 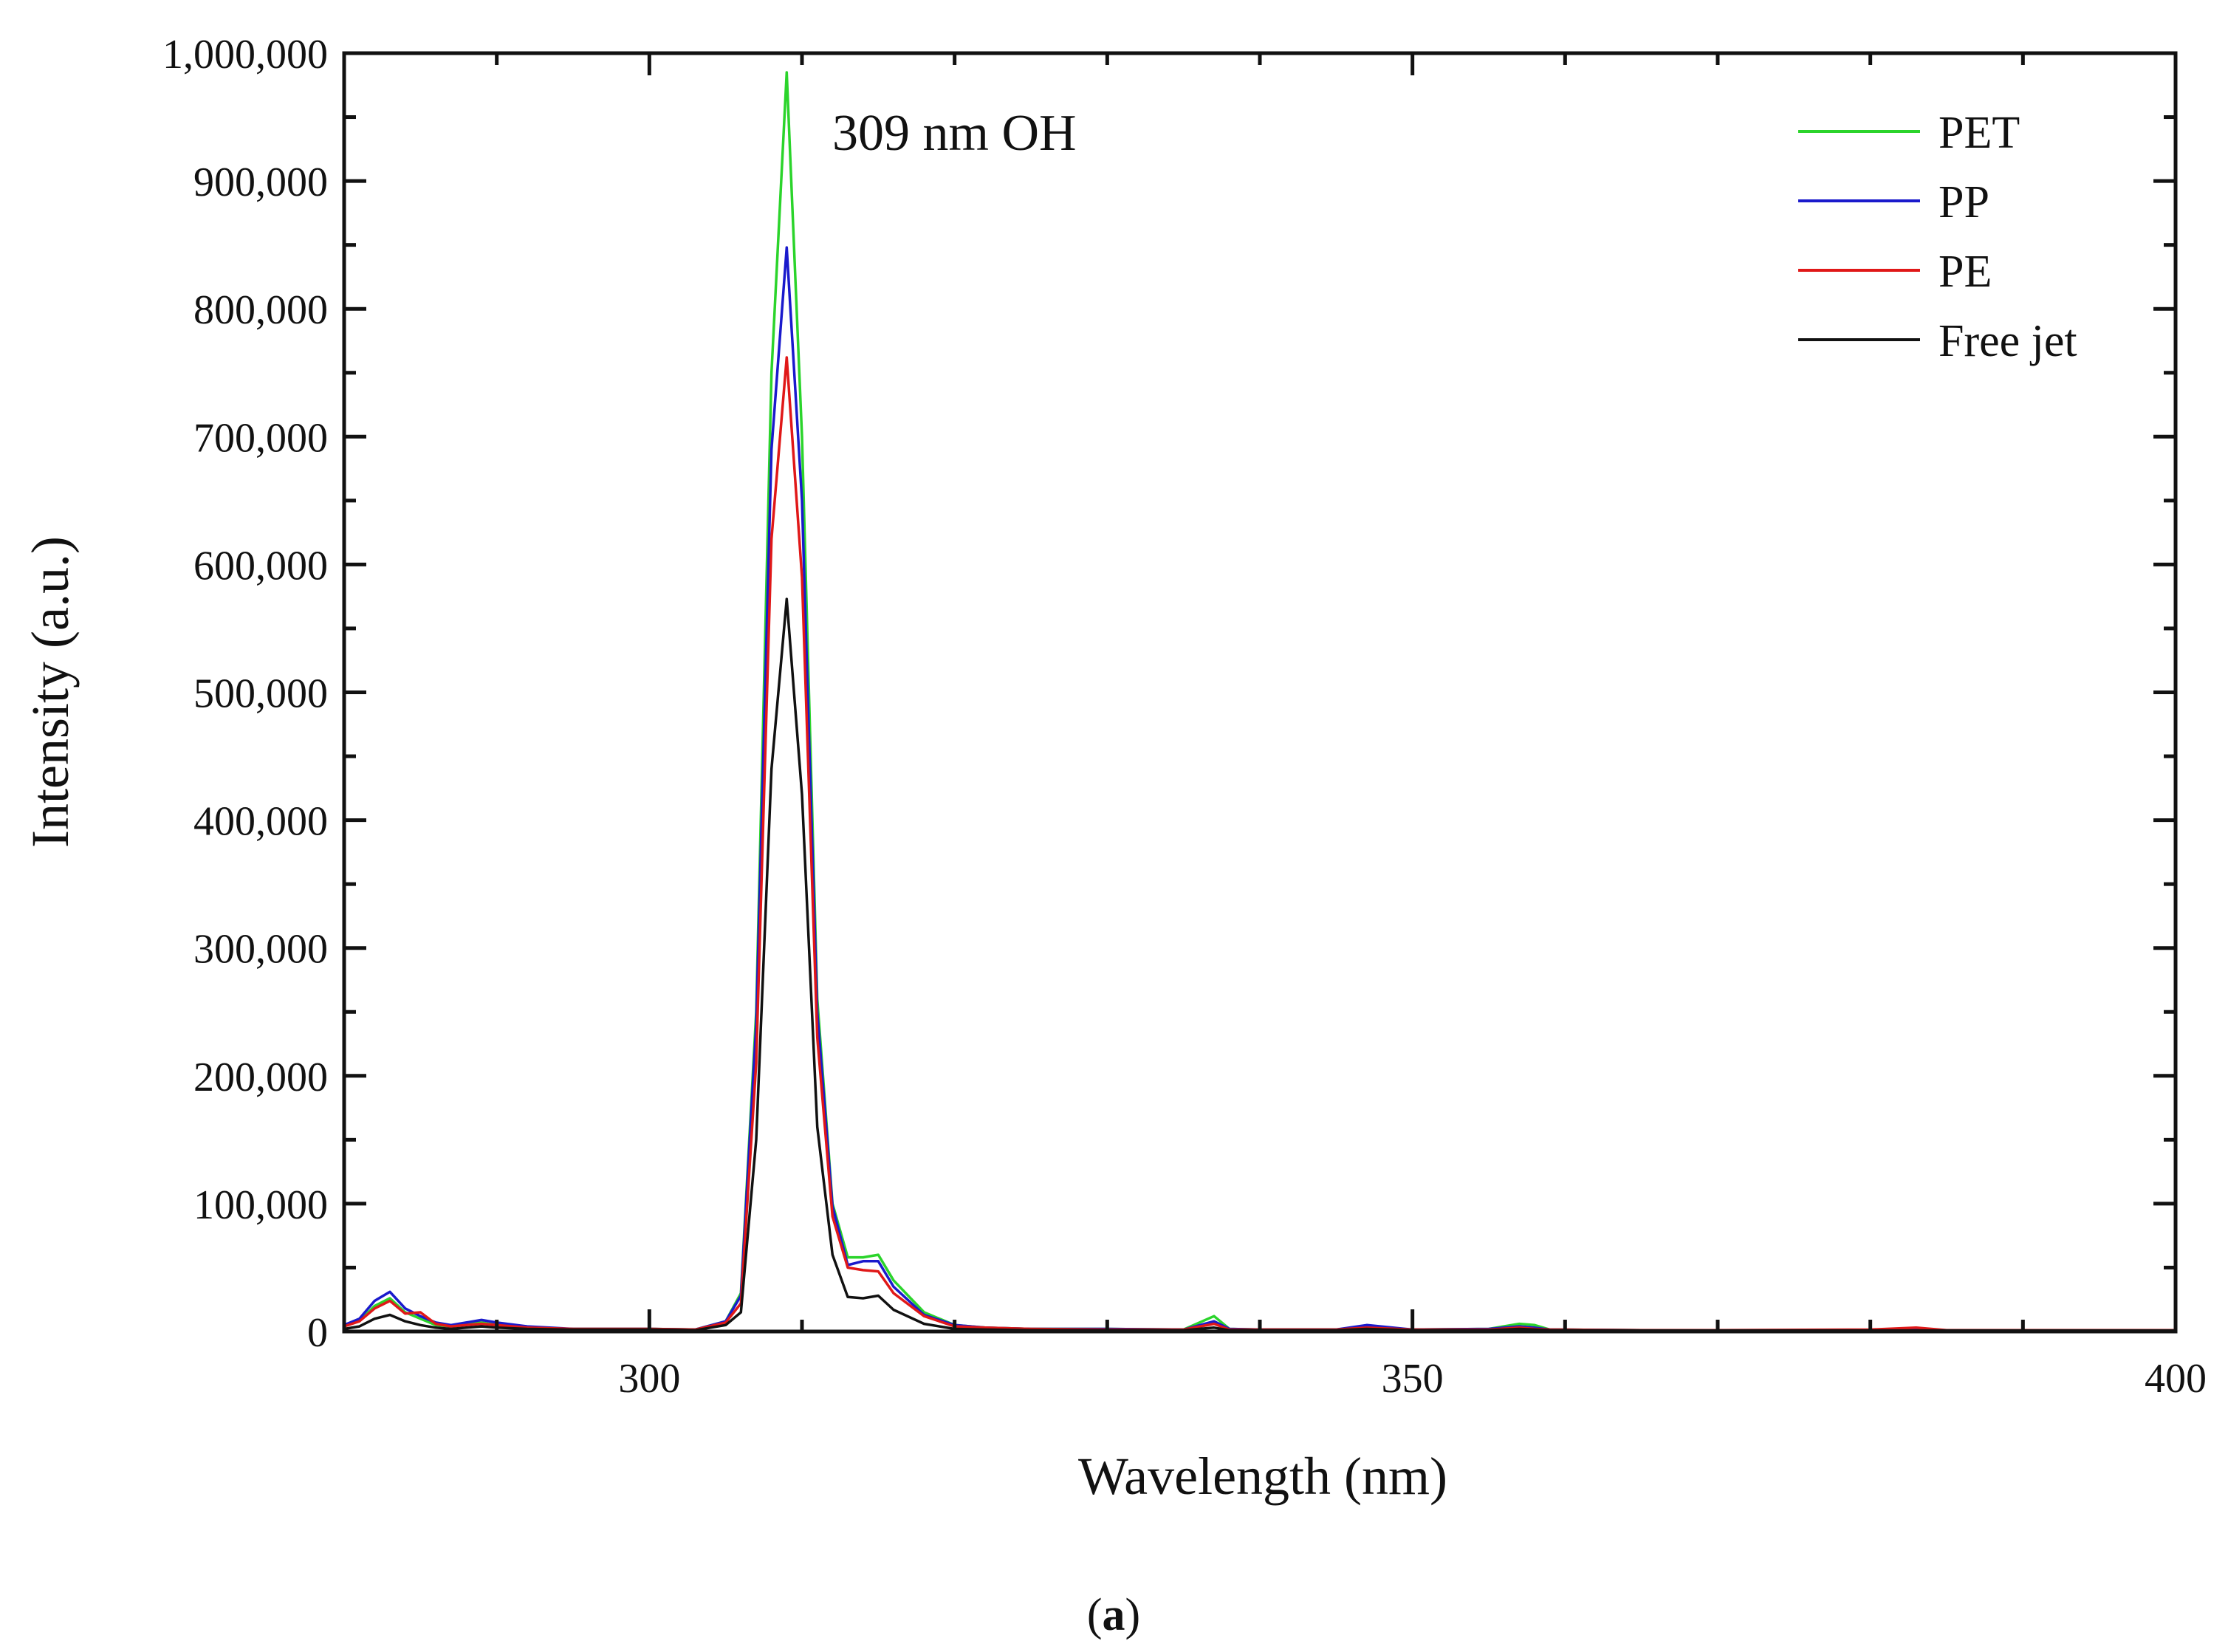 I want to click on y-tick-label: 200,000, so click(x=260, y=1077).